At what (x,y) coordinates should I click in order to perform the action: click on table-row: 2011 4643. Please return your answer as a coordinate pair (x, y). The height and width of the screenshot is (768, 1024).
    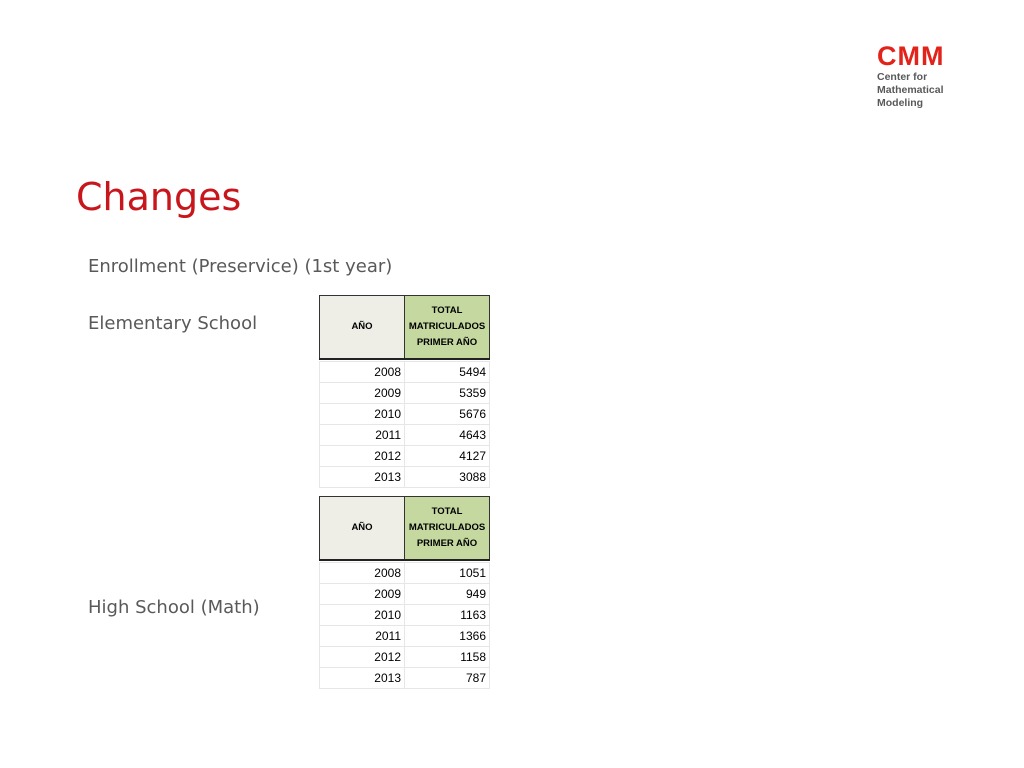
    Looking at the image, I should click on (404, 435).